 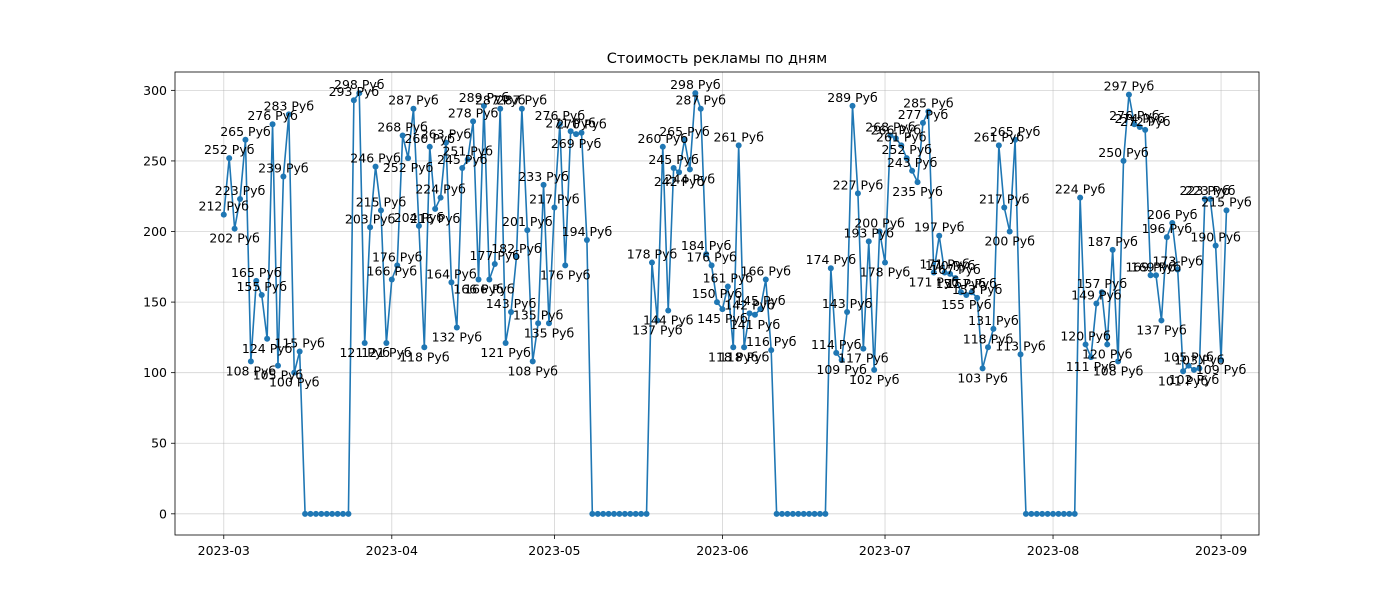 I want to click on data-label: 239 Руб, so click(x=283, y=167).